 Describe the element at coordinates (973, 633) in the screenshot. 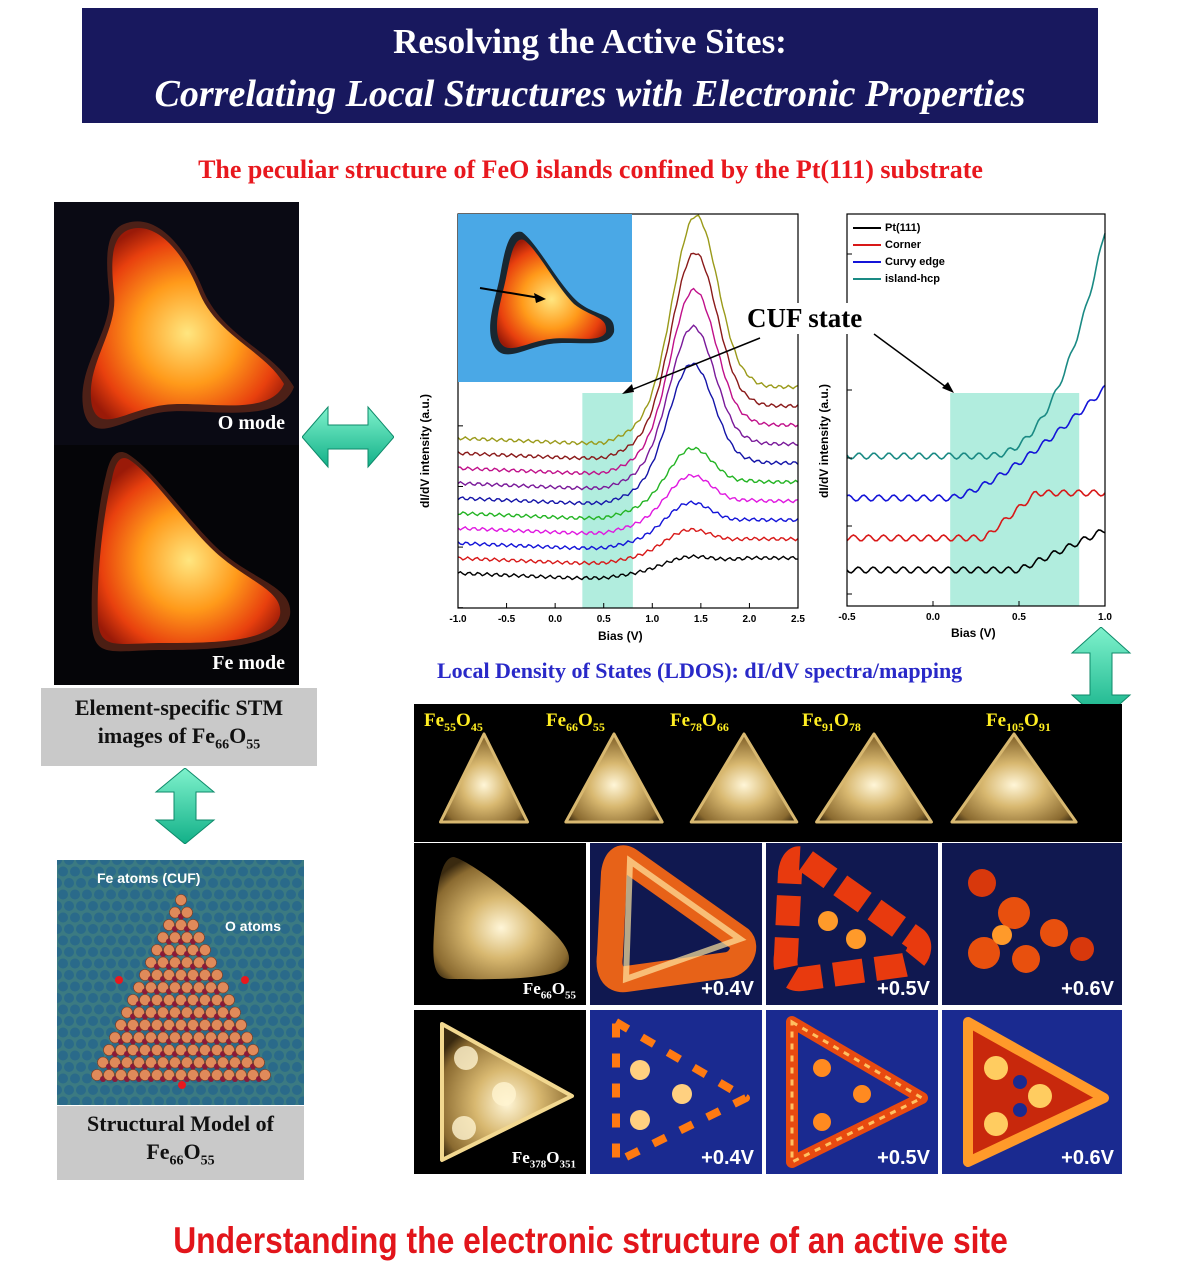

I see `chart-2-xlabel: Bias (V)` at that location.